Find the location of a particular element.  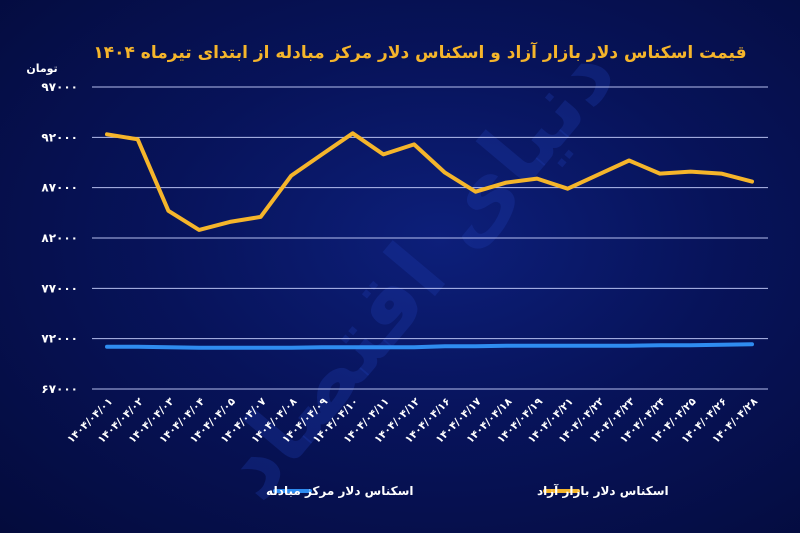

y-tick-label: ۷۲۰۰۰ is located at coordinates (59, 339).